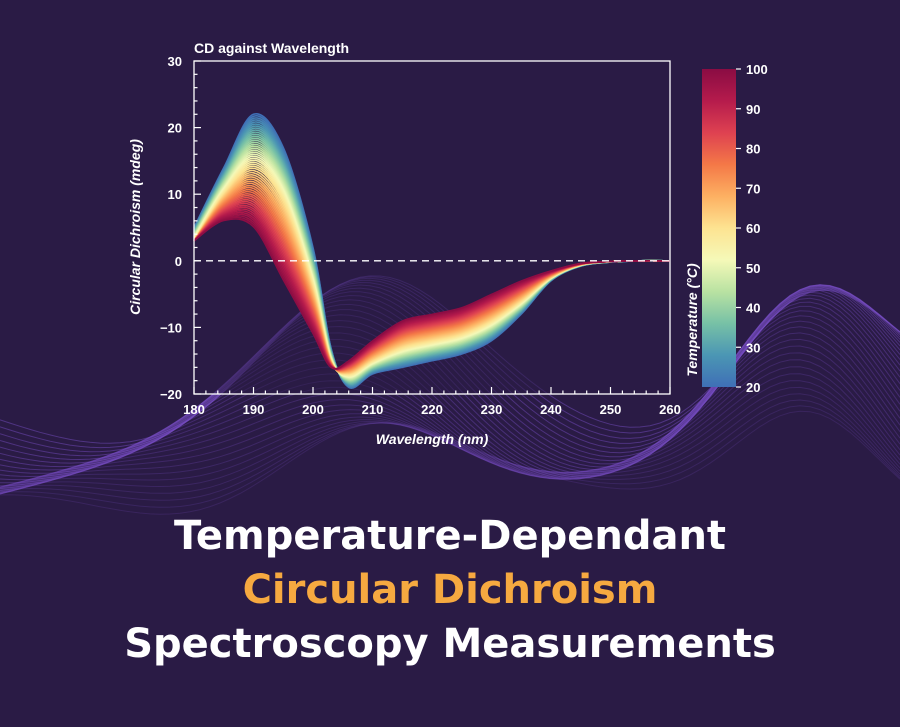  I want to click on colorbar-tick-label: 20, so click(753, 387).